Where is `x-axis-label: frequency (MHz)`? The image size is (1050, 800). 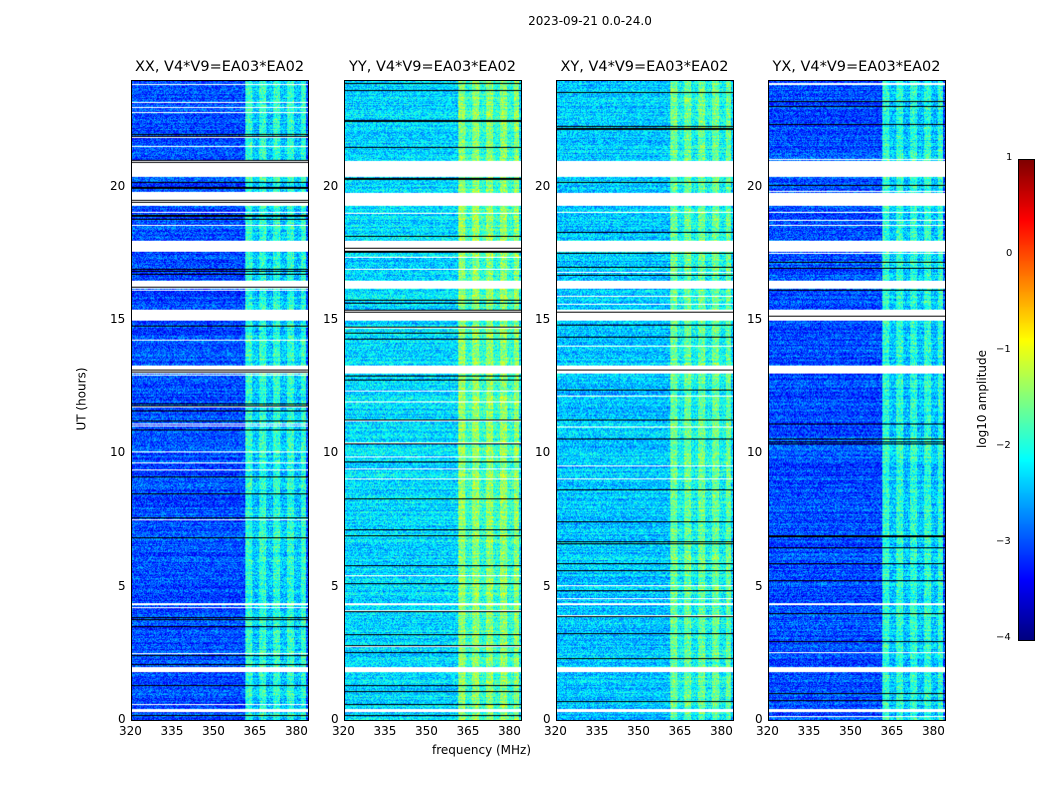 x-axis-label: frequency (MHz) is located at coordinates (482, 750).